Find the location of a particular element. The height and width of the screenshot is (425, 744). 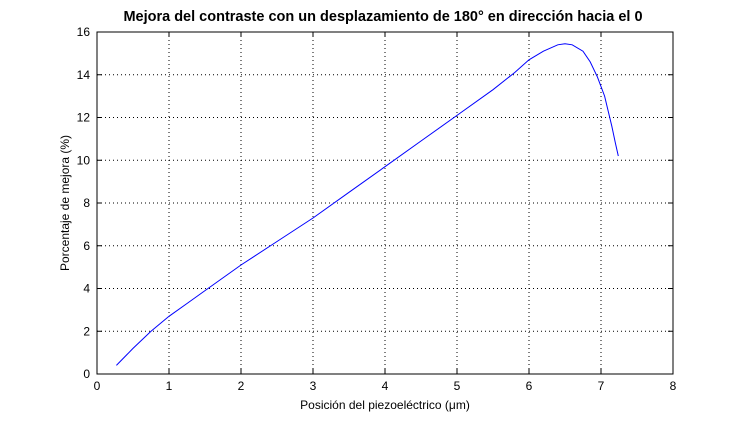

y-tick-label: 12 is located at coordinates (84, 118).